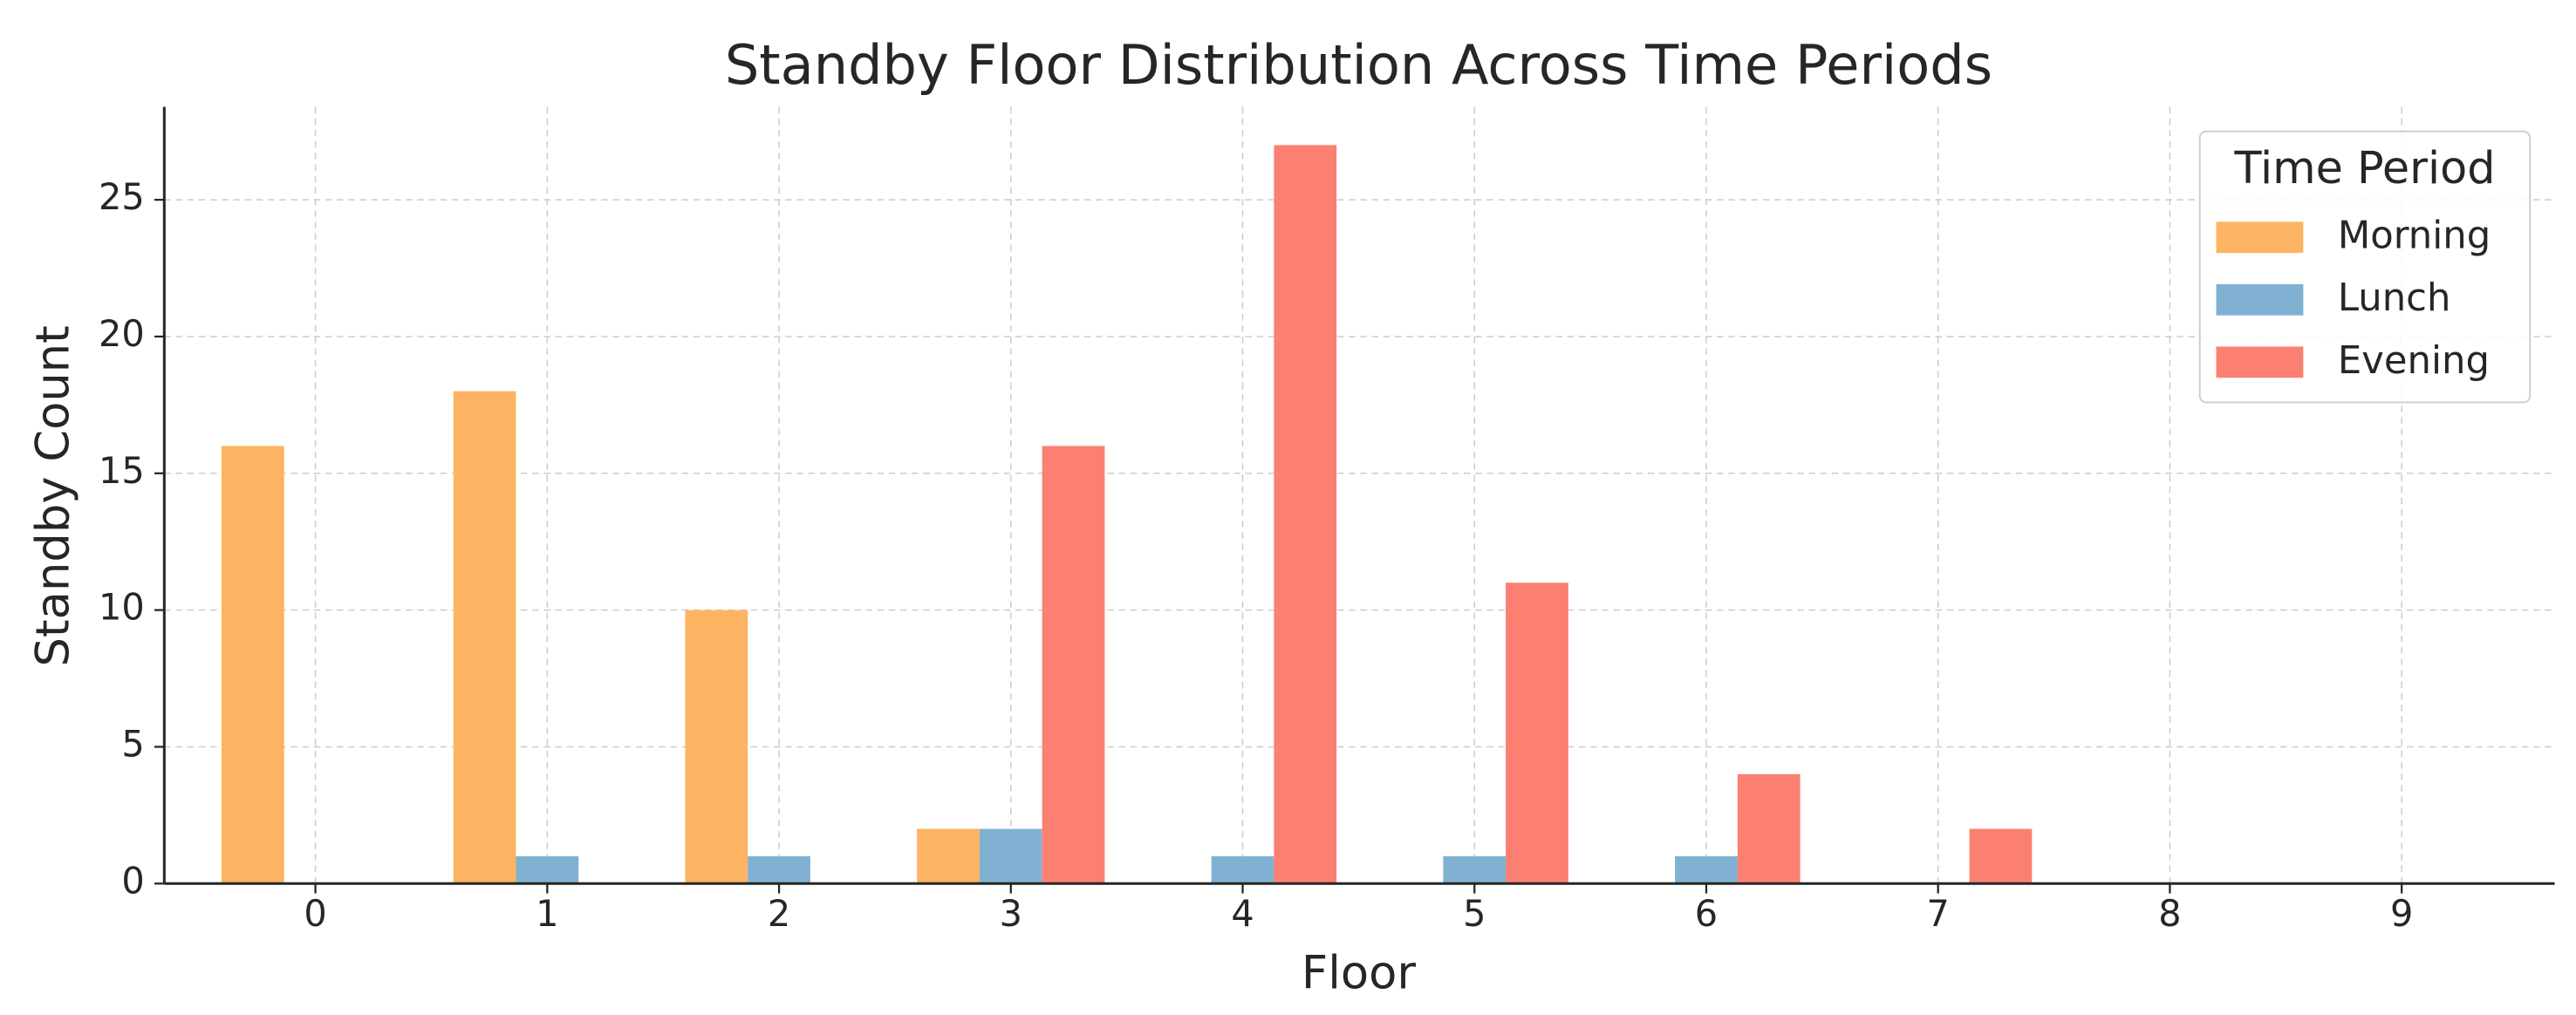 The width and height of the screenshot is (2576, 1015). I want to click on x-tick-label: 5, so click(1474, 914).